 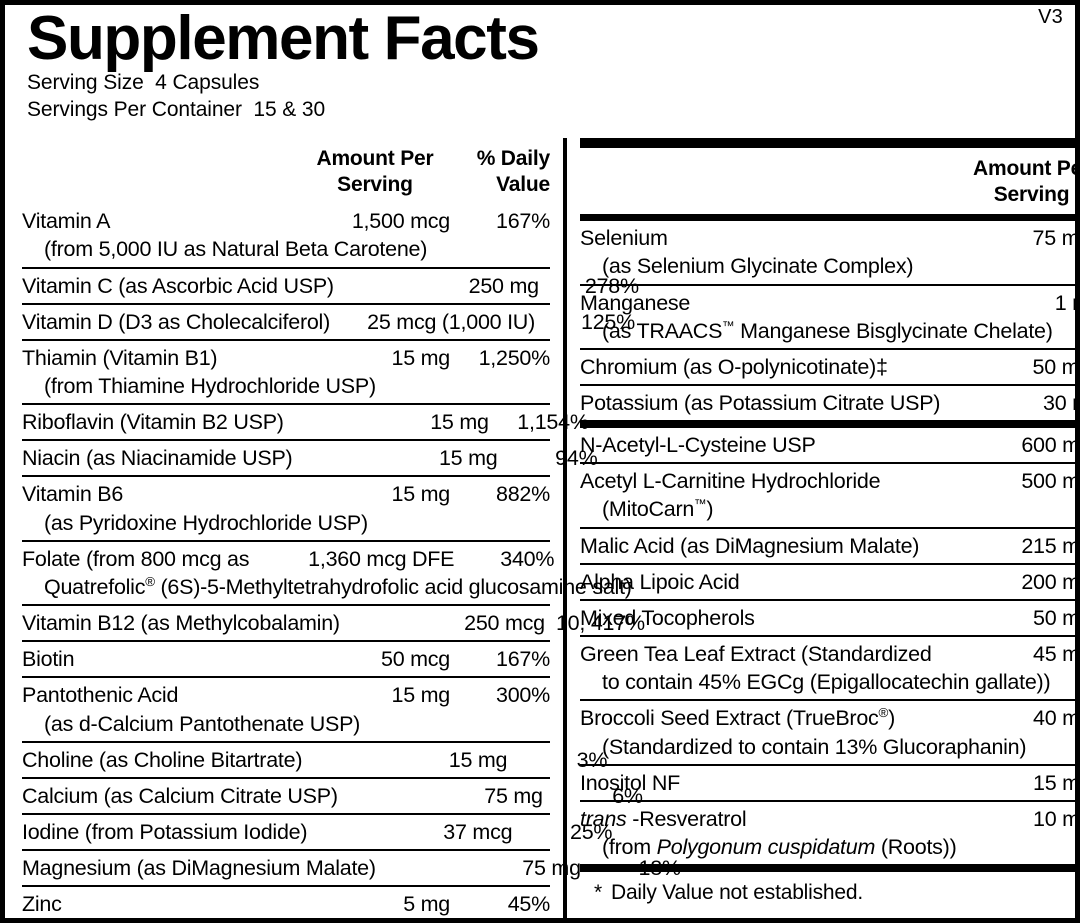 What do you see at coordinates (598, 893) in the screenshot?
I see `footnote-asterisk: *` at bounding box center [598, 893].